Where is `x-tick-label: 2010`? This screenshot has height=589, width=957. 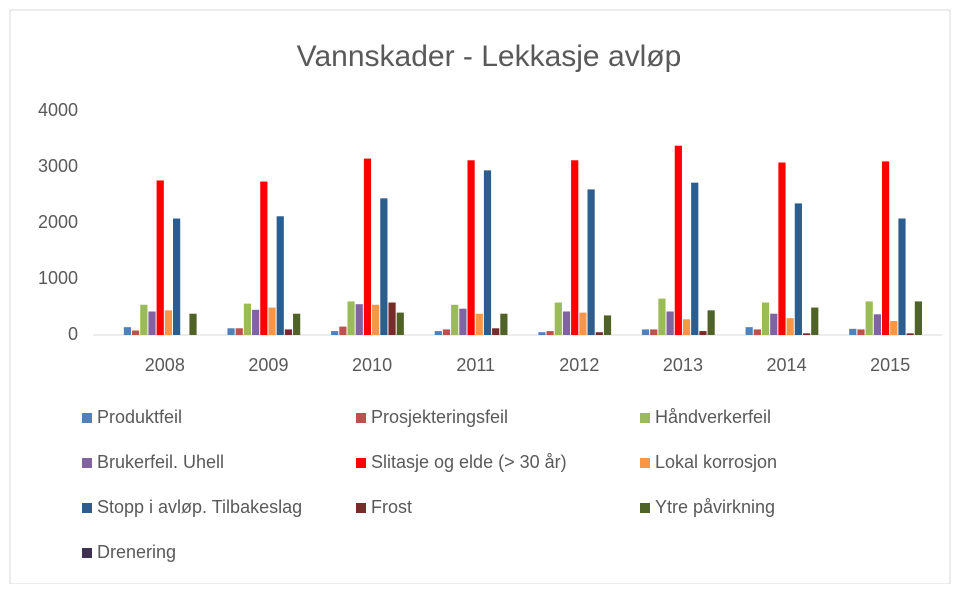 x-tick-label: 2010 is located at coordinates (372, 365).